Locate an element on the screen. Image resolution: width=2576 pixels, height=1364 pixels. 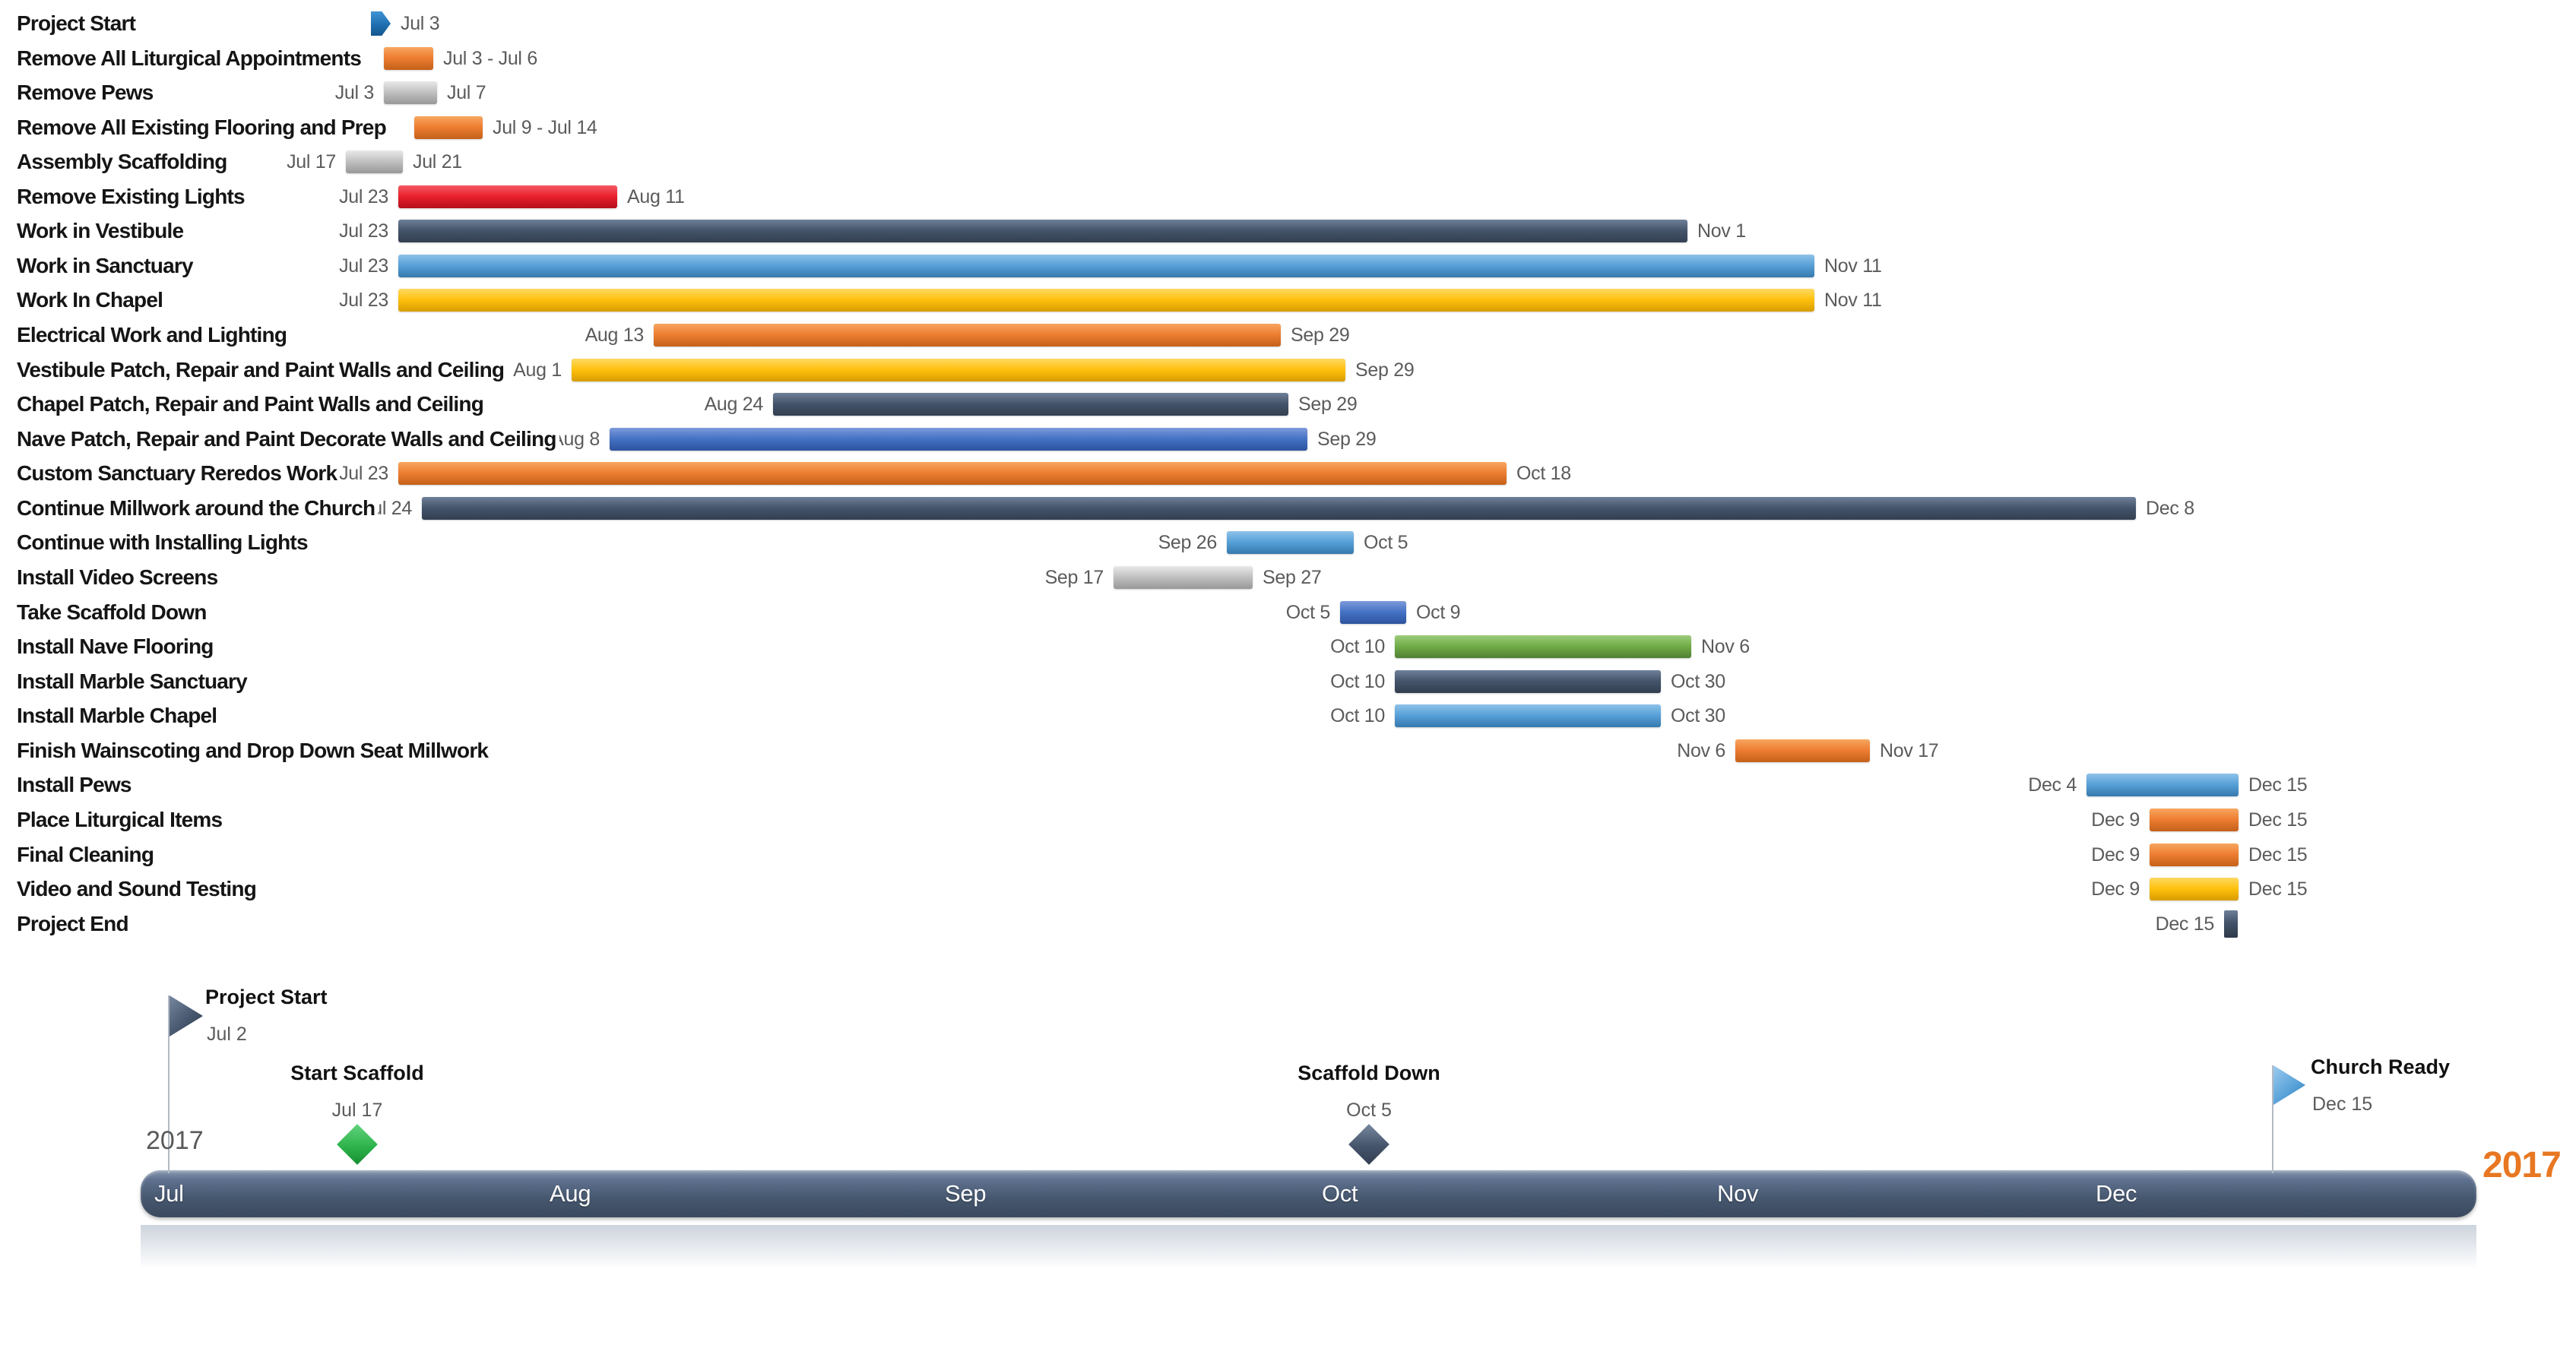
date-label-right: Nov 1 is located at coordinates (1721, 231).